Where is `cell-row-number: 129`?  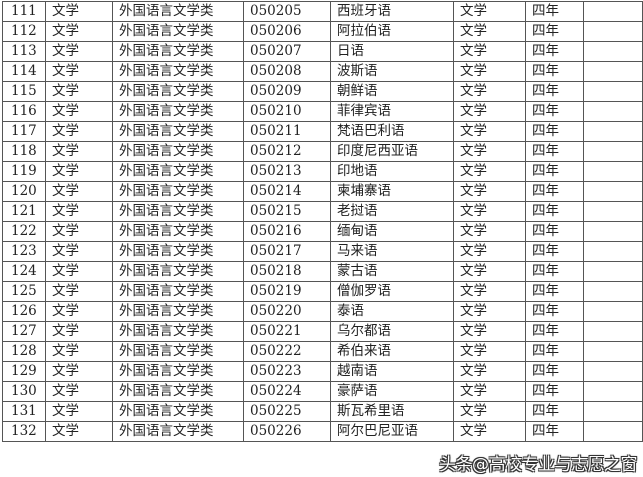 cell-row-number: 129 is located at coordinates (24, 371).